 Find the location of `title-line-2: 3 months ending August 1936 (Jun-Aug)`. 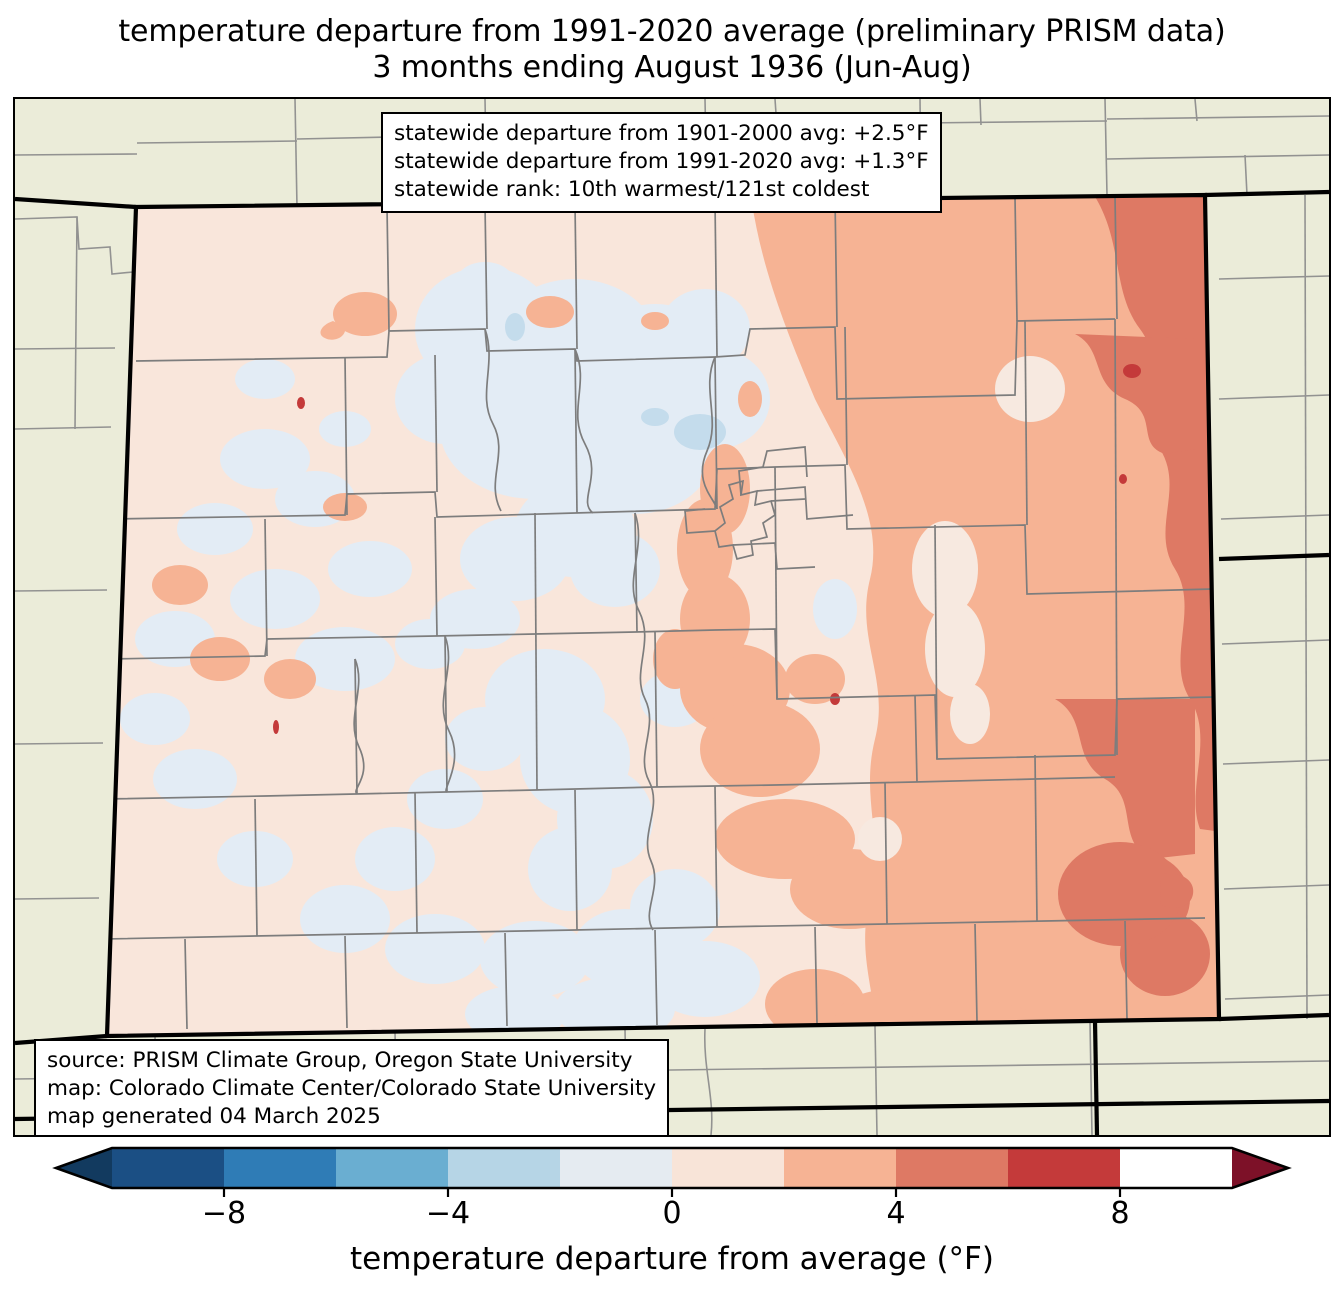

title-line-2: 3 months ending August 1936 (Jun-Aug) is located at coordinates (672, 67).